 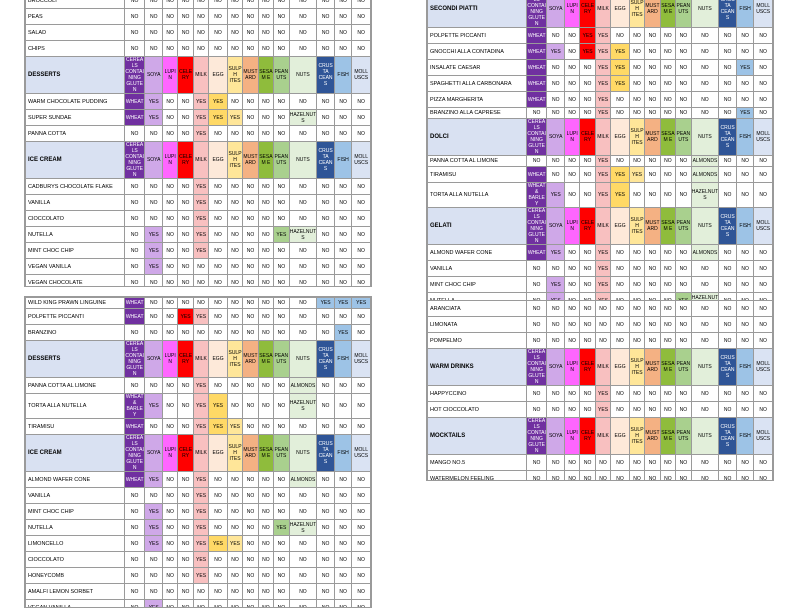 What do you see at coordinates (477, 226) in the screenshot?
I see `section-title: GELATI` at bounding box center [477, 226].